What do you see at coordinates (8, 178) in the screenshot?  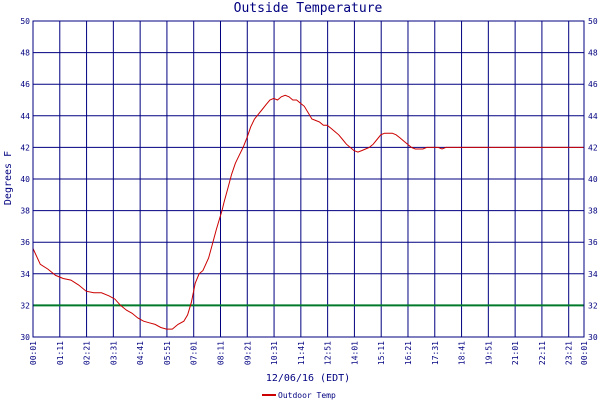 I see `y-axis-label: Degrees F` at bounding box center [8, 178].